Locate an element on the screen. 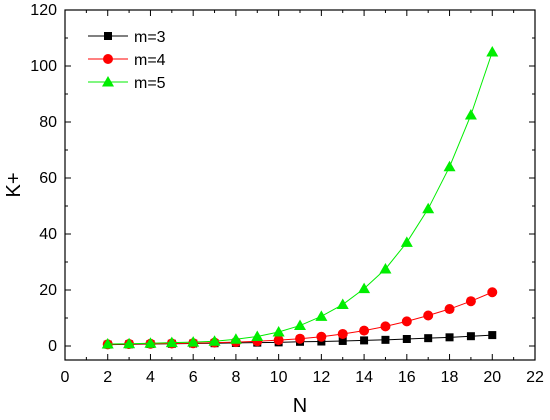  x-tick-label: 20 is located at coordinates (492, 377).